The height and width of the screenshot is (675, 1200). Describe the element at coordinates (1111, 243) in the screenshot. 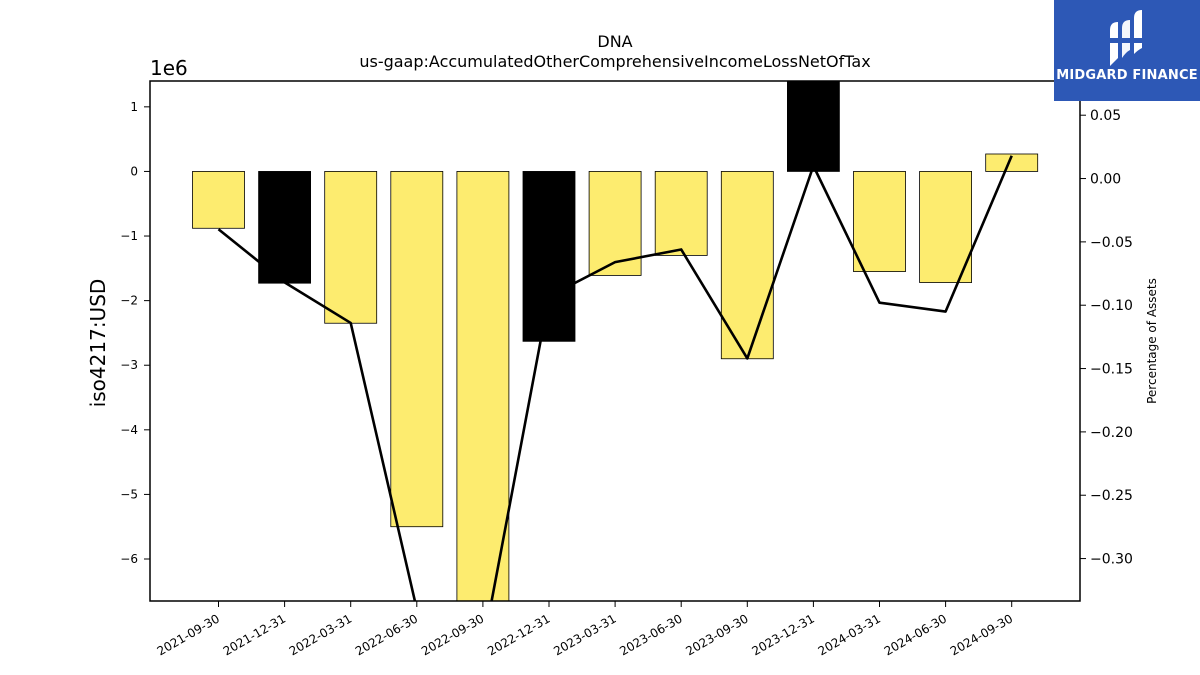

I see `y2-tick-label: −0.05` at that location.